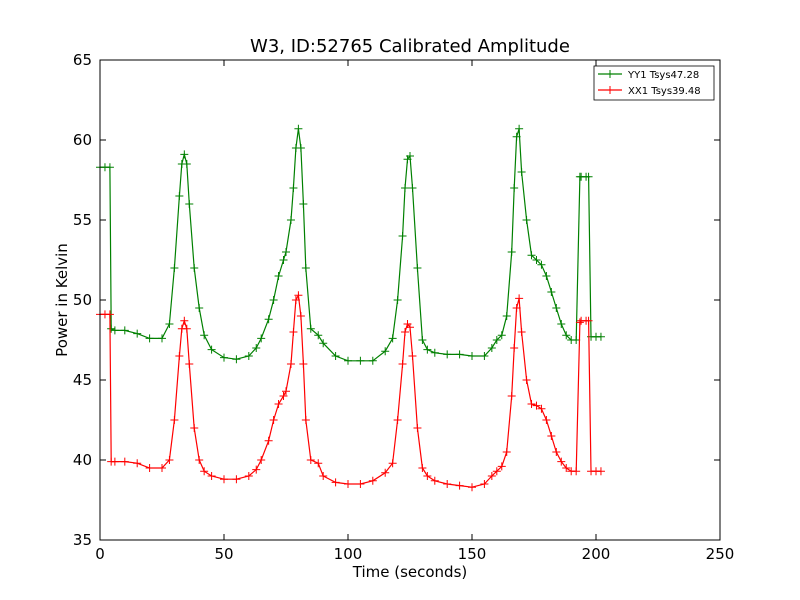 This screenshot has height=600, width=800. Describe the element at coordinates (664, 91) in the screenshot. I see `legend-label: XX1 Tsys39.48` at that location.